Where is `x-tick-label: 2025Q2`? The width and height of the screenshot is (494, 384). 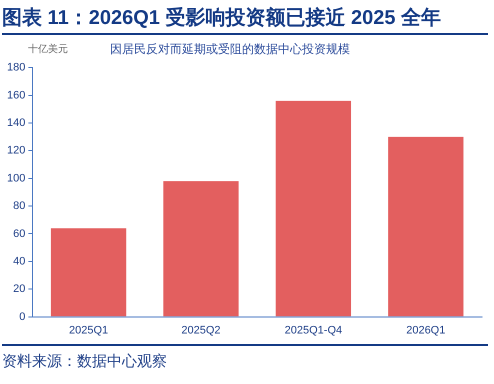
x-tick-label: 2025Q2 is located at coordinates (201, 330).